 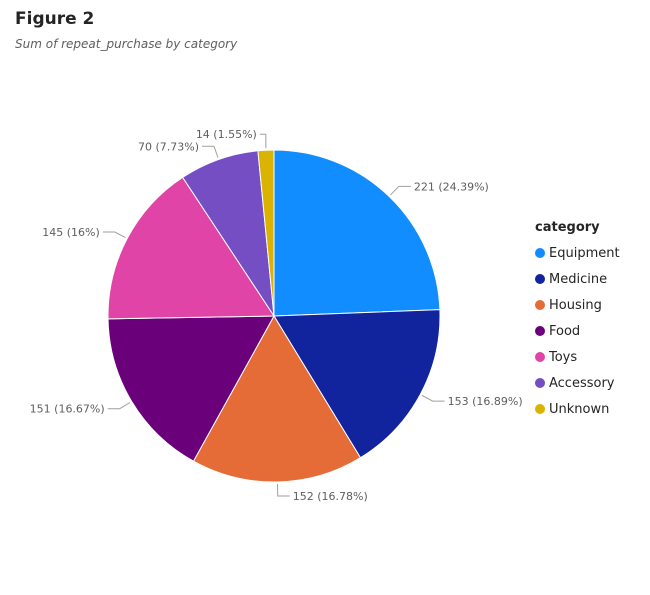 What do you see at coordinates (567, 227) in the screenshot?
I see `legend-title: category` at bounding box center [567, 227].